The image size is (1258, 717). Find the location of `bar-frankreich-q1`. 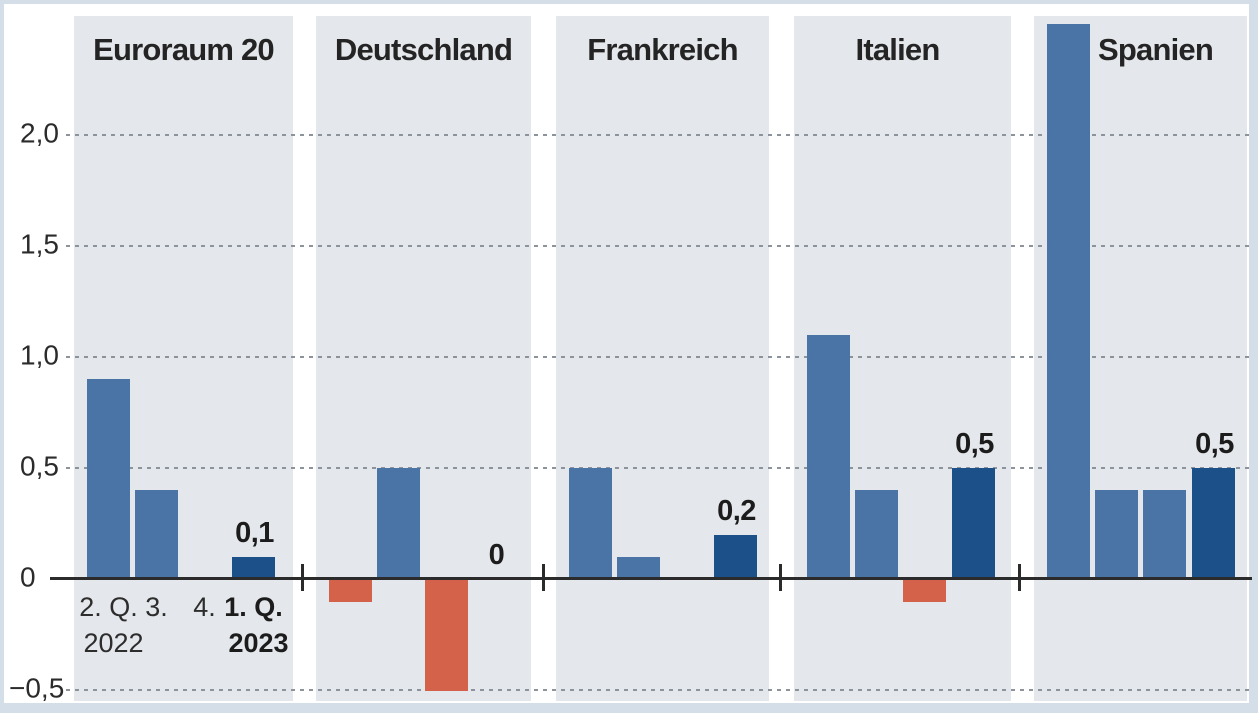

bar-frankreich-q1 is located at coordinates (590, 523).